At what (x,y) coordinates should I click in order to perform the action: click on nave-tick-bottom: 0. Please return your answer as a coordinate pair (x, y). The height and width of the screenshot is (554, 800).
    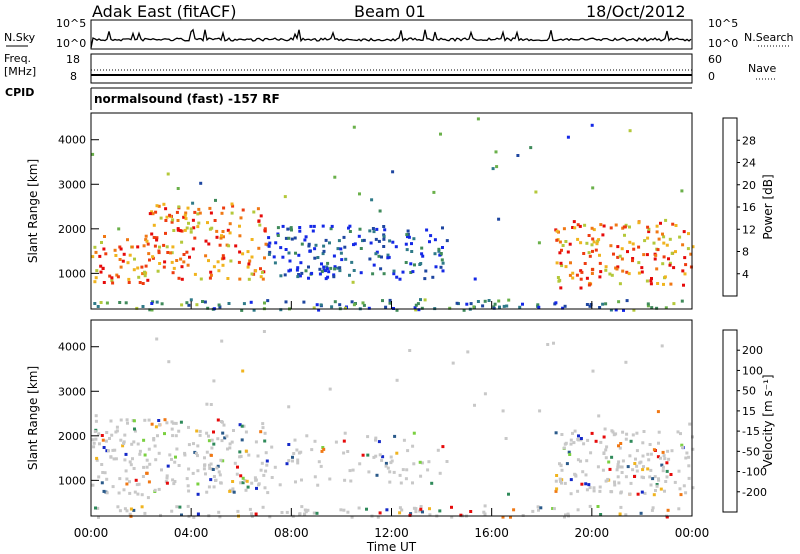
    Looking at the image, I should click on (711, 76).